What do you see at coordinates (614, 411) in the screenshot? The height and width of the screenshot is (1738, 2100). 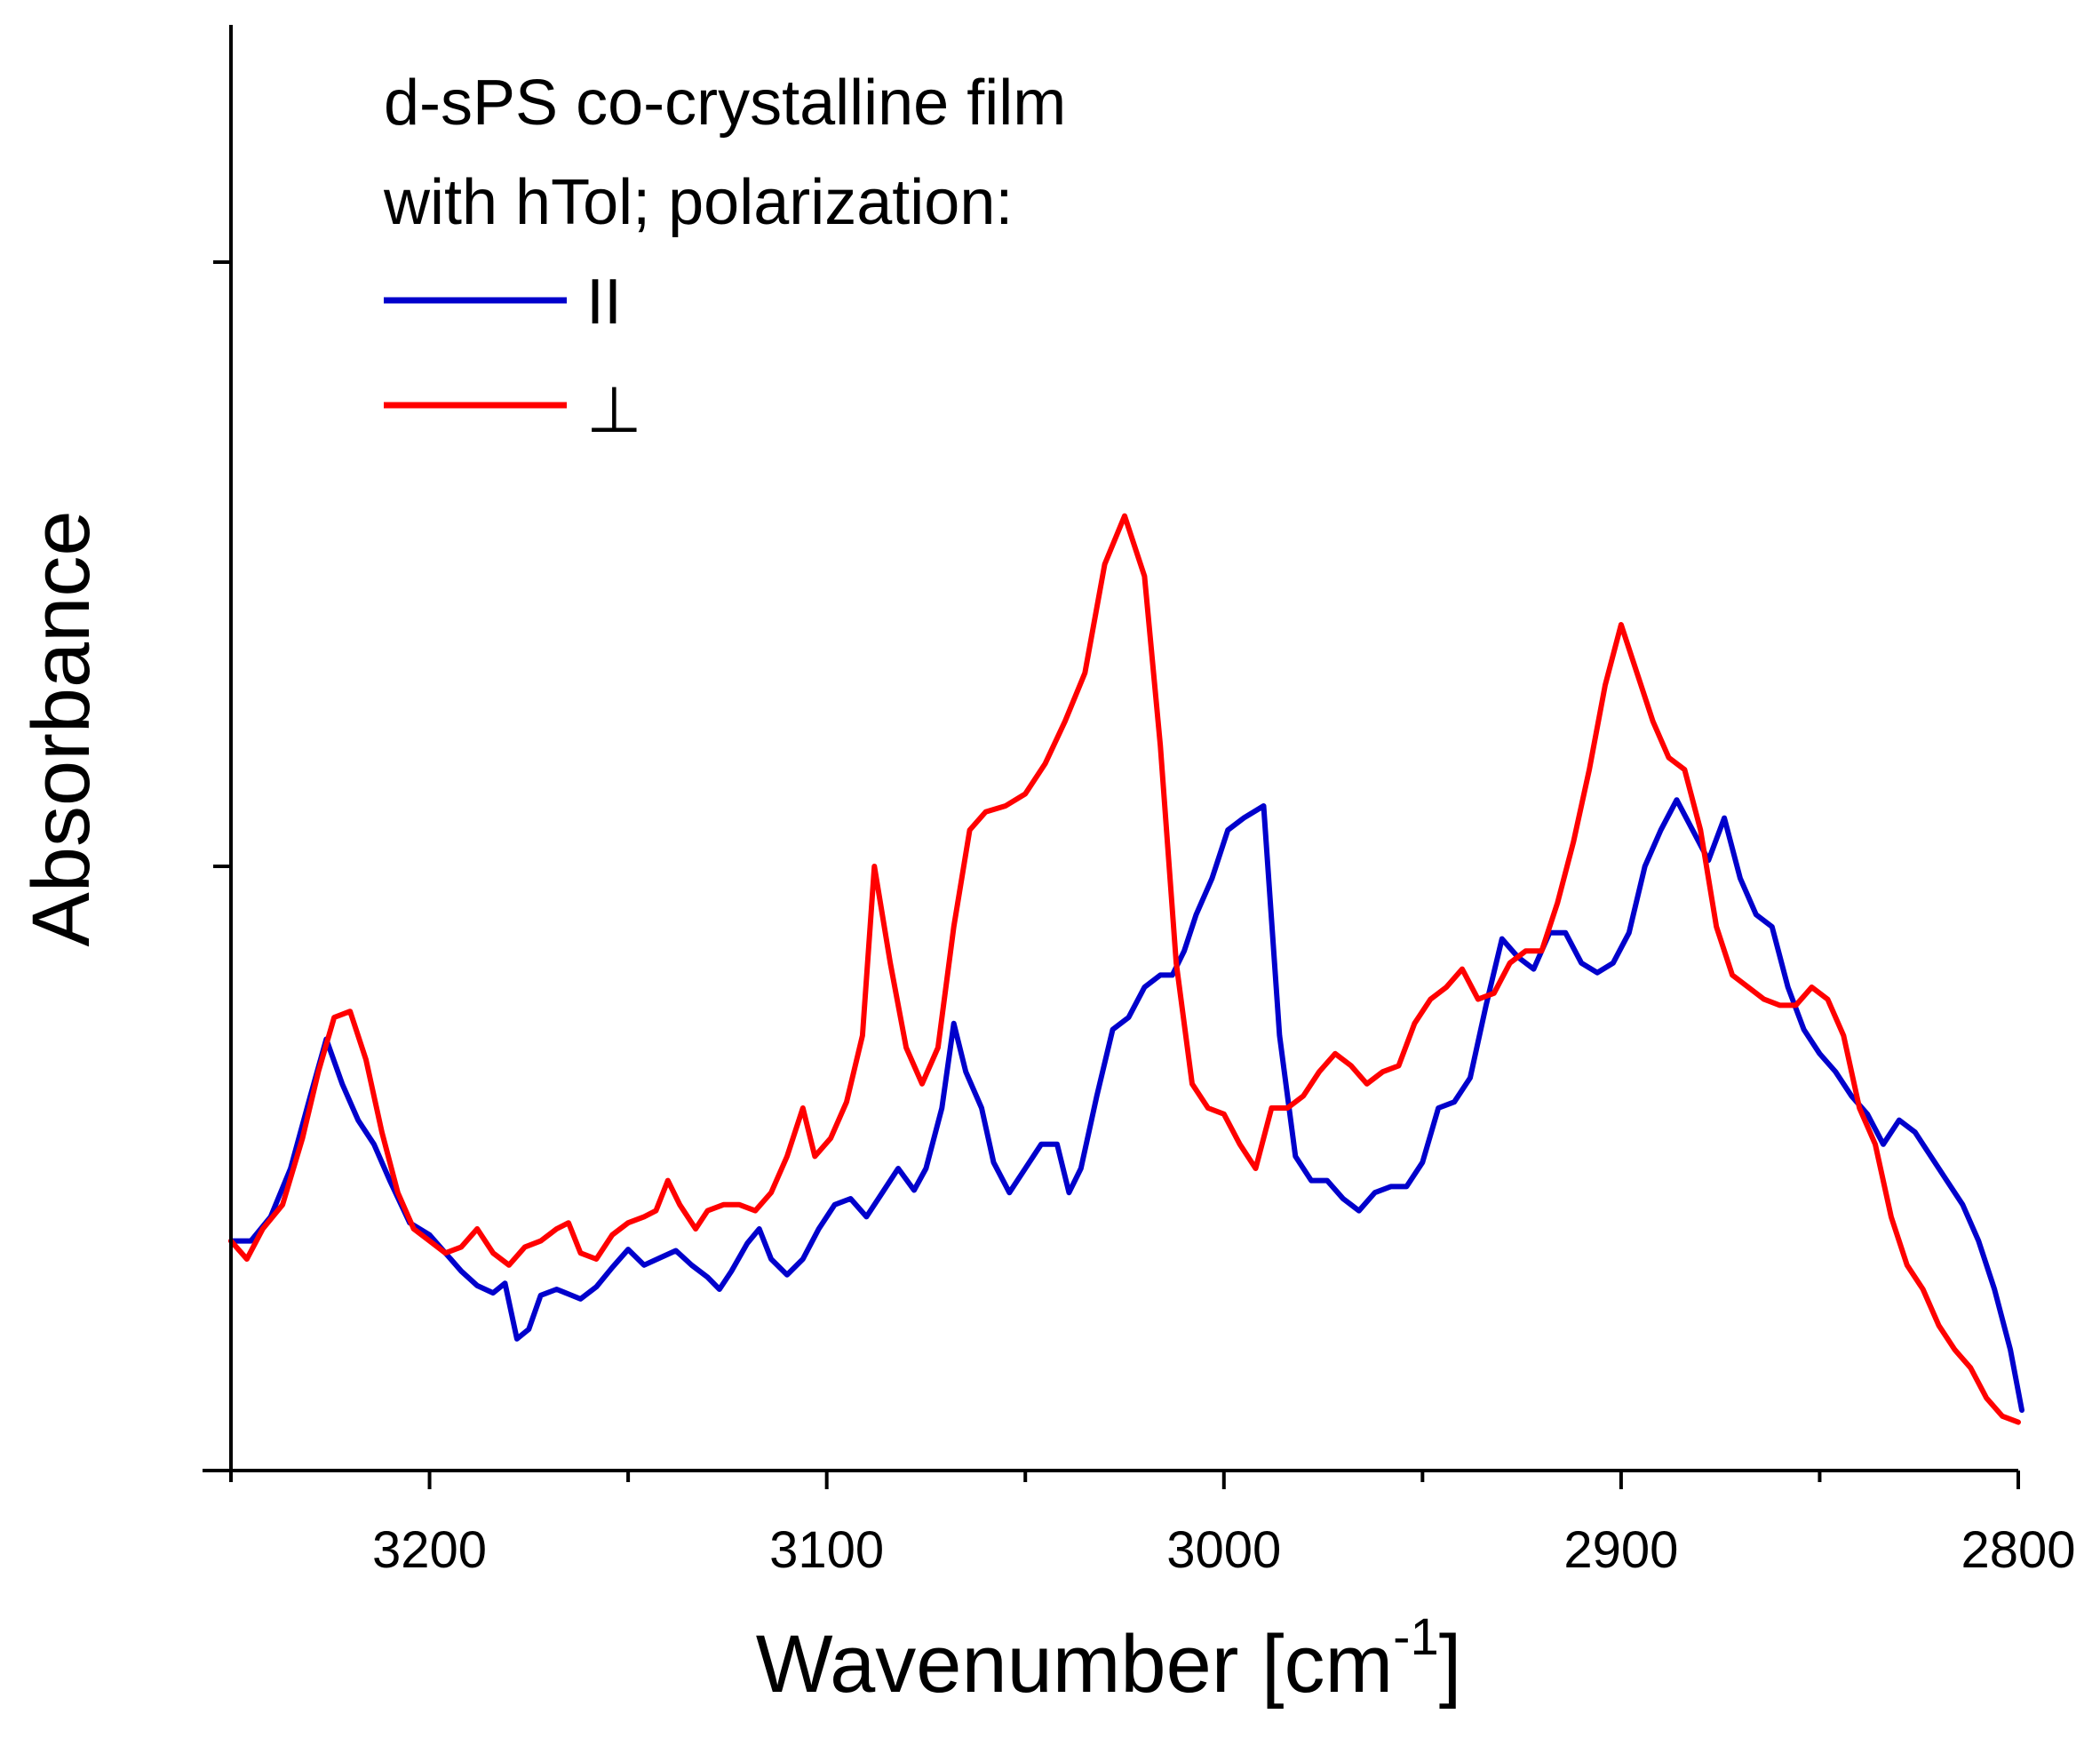 I see `legend-label-perpendicular: ⊥` at bounding box center [614, 411].